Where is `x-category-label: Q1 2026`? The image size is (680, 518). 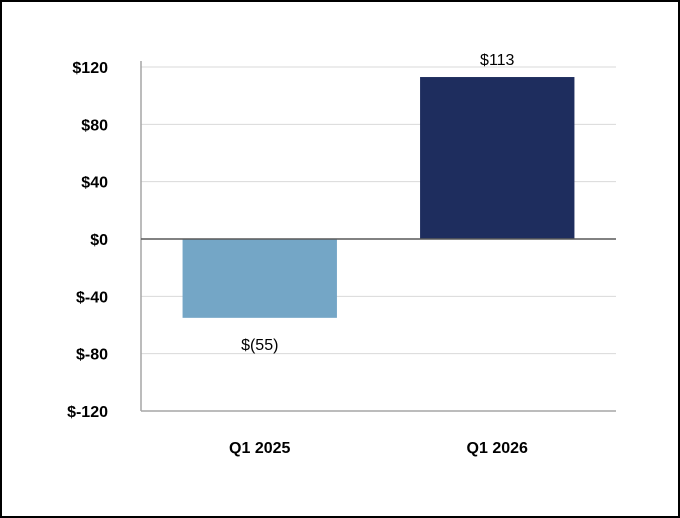
x-category-label: Q1 2026 is located at coordinates (497, 448).